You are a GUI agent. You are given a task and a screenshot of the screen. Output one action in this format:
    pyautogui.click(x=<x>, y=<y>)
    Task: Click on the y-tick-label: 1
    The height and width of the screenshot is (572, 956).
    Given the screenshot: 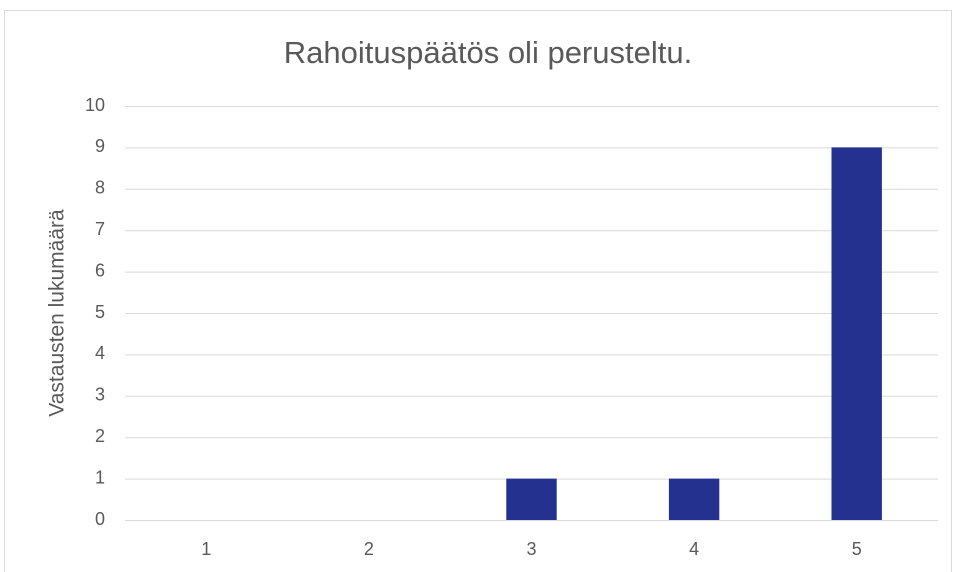 What is the action you would take?
    pyautogui.click(x=100, y=477)
    